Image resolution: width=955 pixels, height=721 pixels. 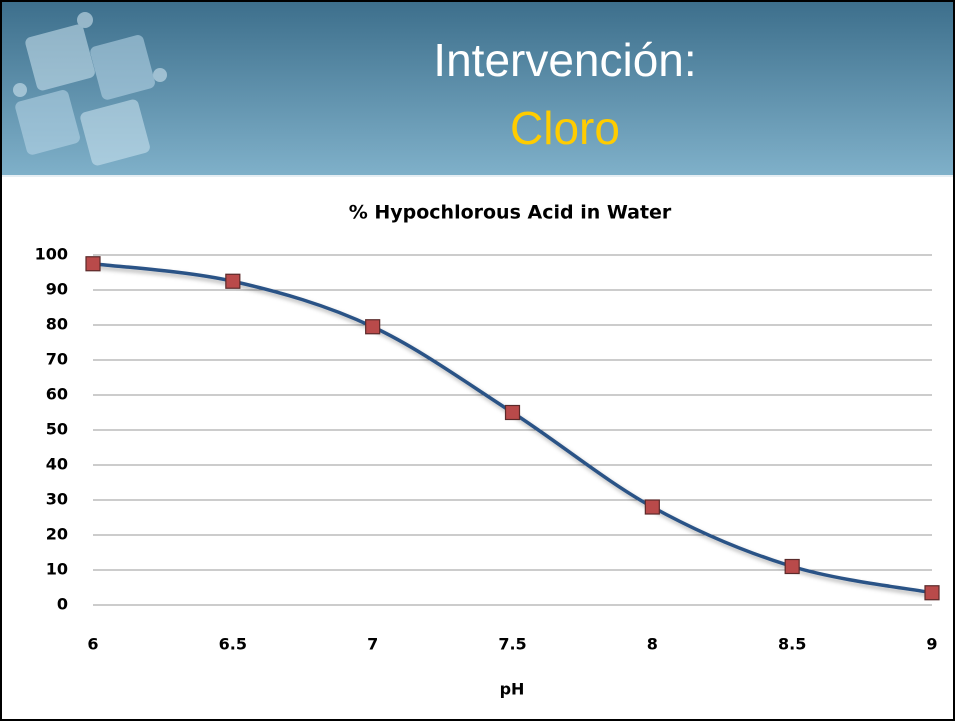 What do you see at coordinates (57, 324) in the screenshot?
I see `y-tick-label: 80` at bounding box center [57, 324].